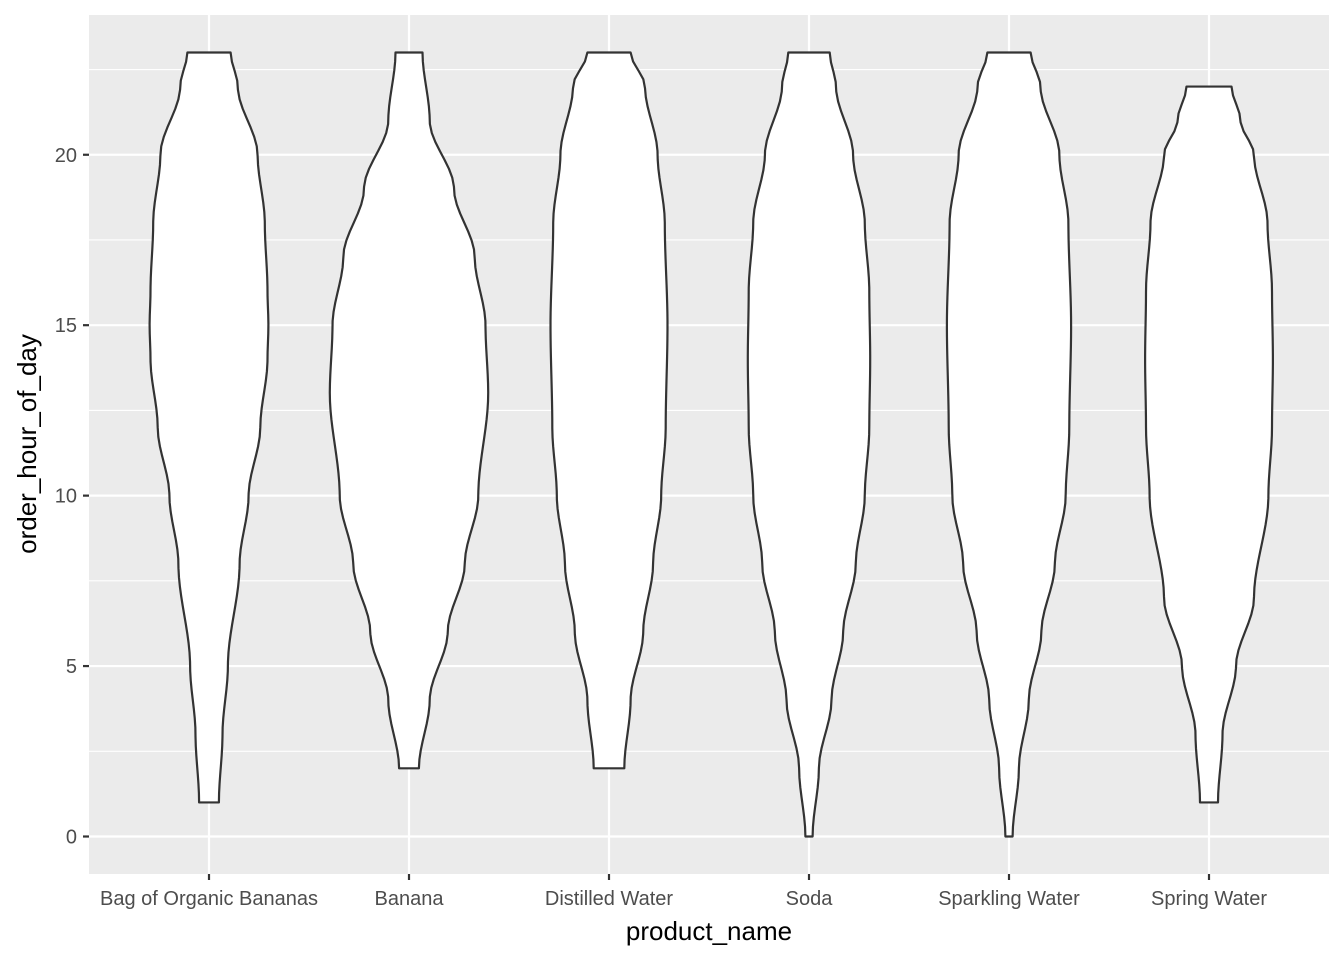  What do you see at coordinates (66, 156) in the screenshot?
I see `y-tick-label: 20` at bounding box center [66, 156].